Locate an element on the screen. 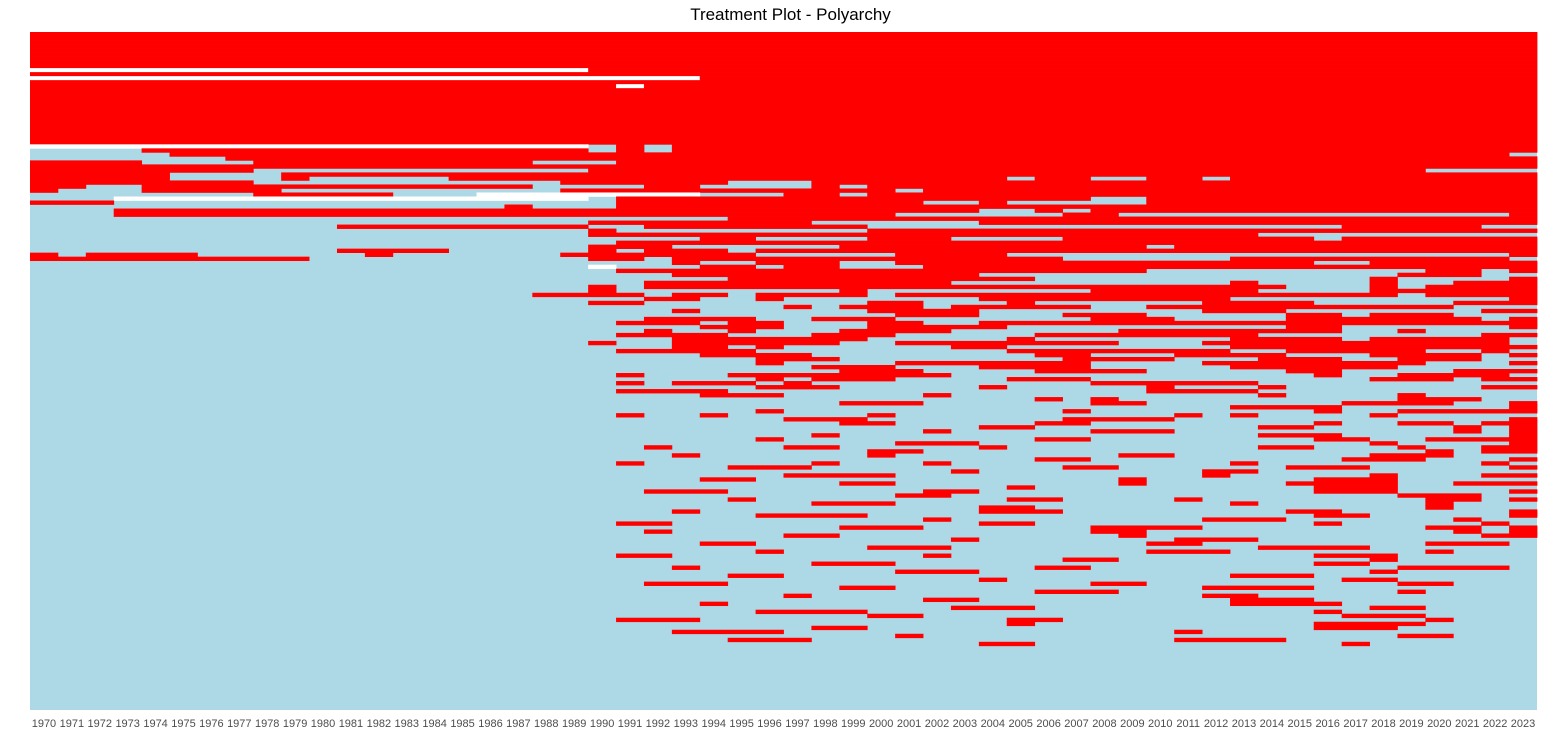  x-tick-label: 1978 is located at coordinates (267, 724).